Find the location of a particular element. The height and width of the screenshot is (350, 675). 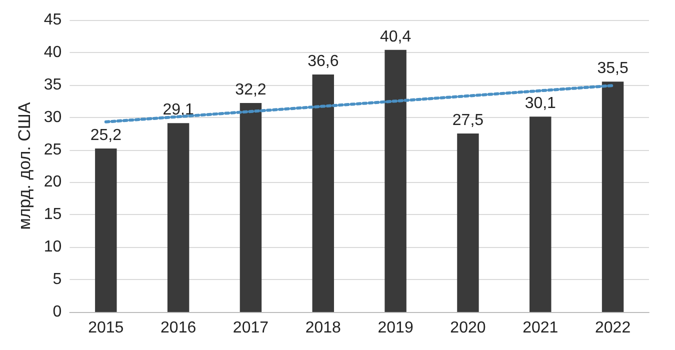

data-label: 40,4 is located at coordinates (396, 37).